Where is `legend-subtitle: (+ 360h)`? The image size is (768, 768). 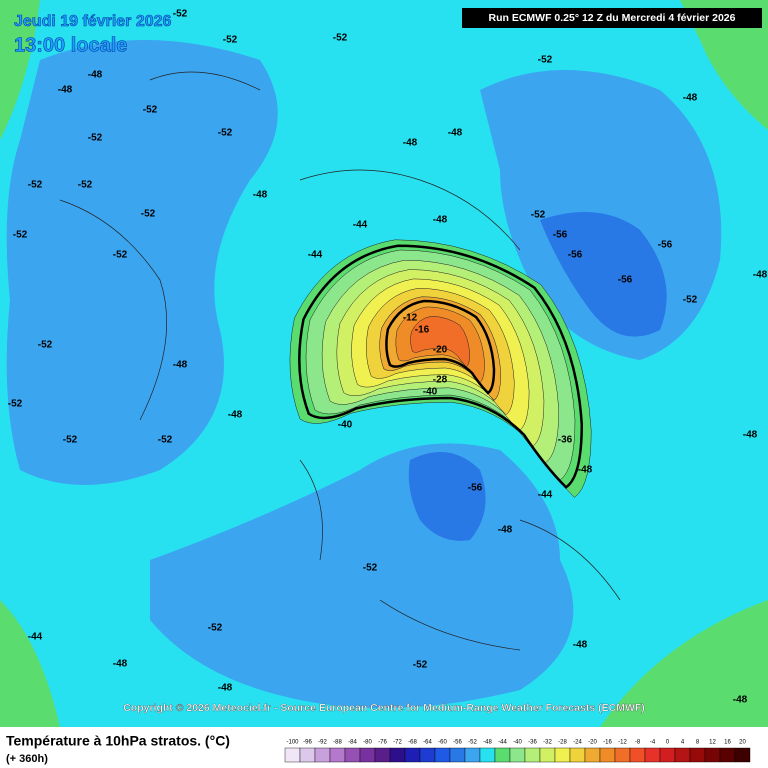 legend-subtitle: (+ 360h) is located at coordinates (27, 759).